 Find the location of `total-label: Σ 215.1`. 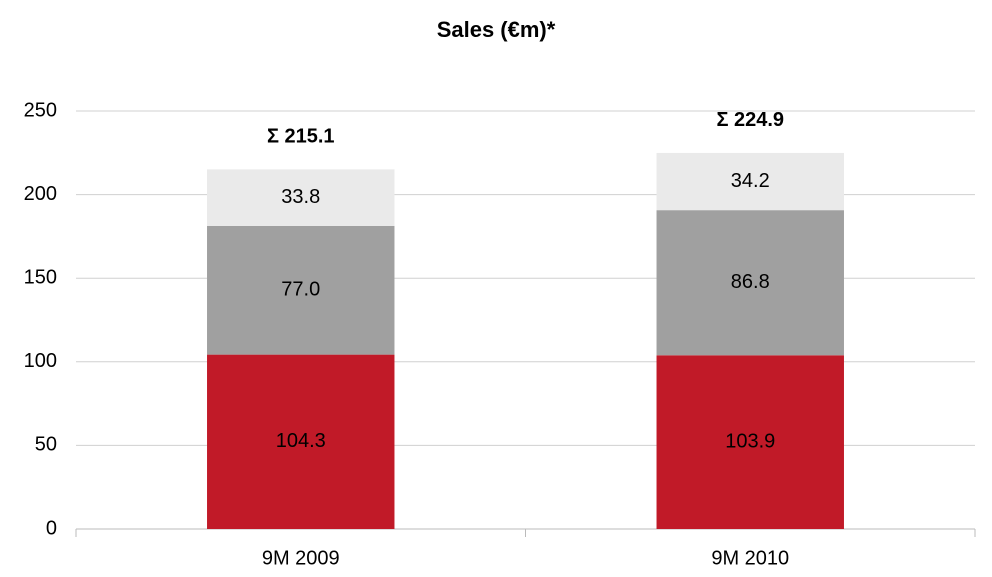

total-label: Σ 215.1 is located at coordinates (301, 137).